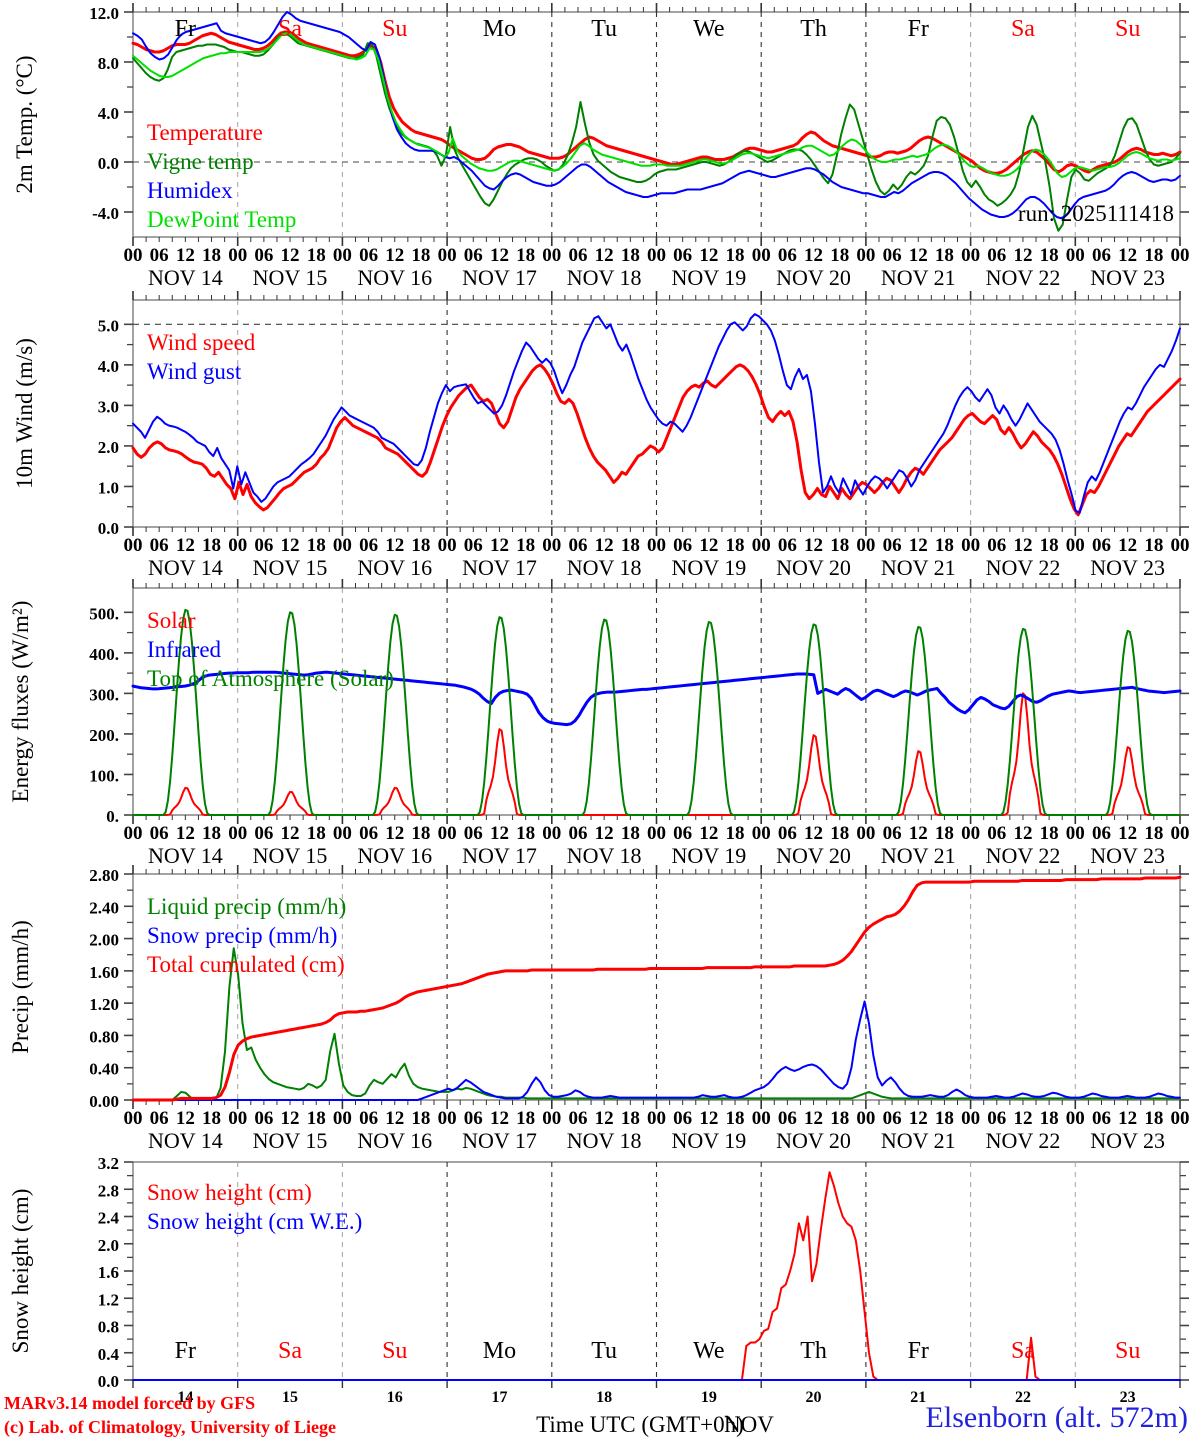 This screenshot has height=1440, width=1194. I want to click on y-tick-label: 2.0, so click(108, 1245).